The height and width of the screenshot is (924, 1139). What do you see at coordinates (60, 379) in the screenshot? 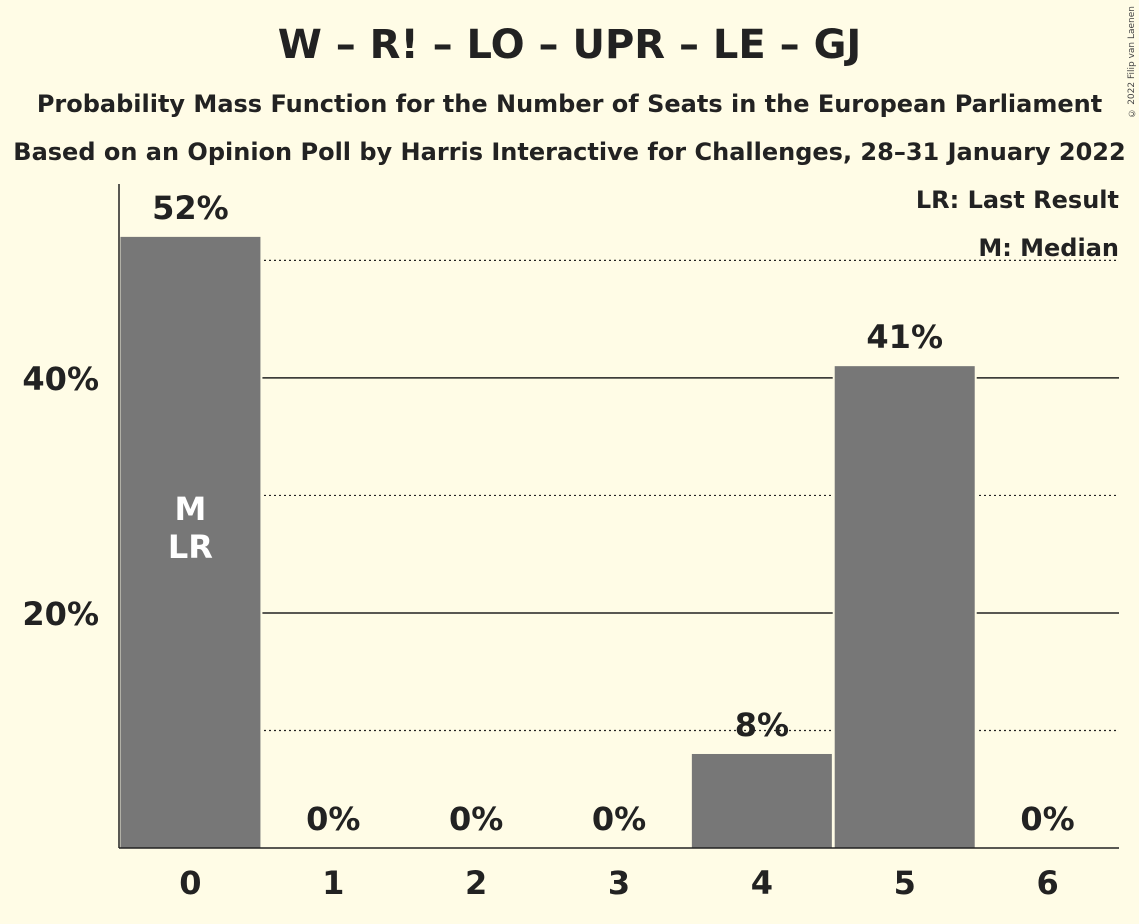
I see `y-tick-label-1: 40%` at bounding box center [60, 379].